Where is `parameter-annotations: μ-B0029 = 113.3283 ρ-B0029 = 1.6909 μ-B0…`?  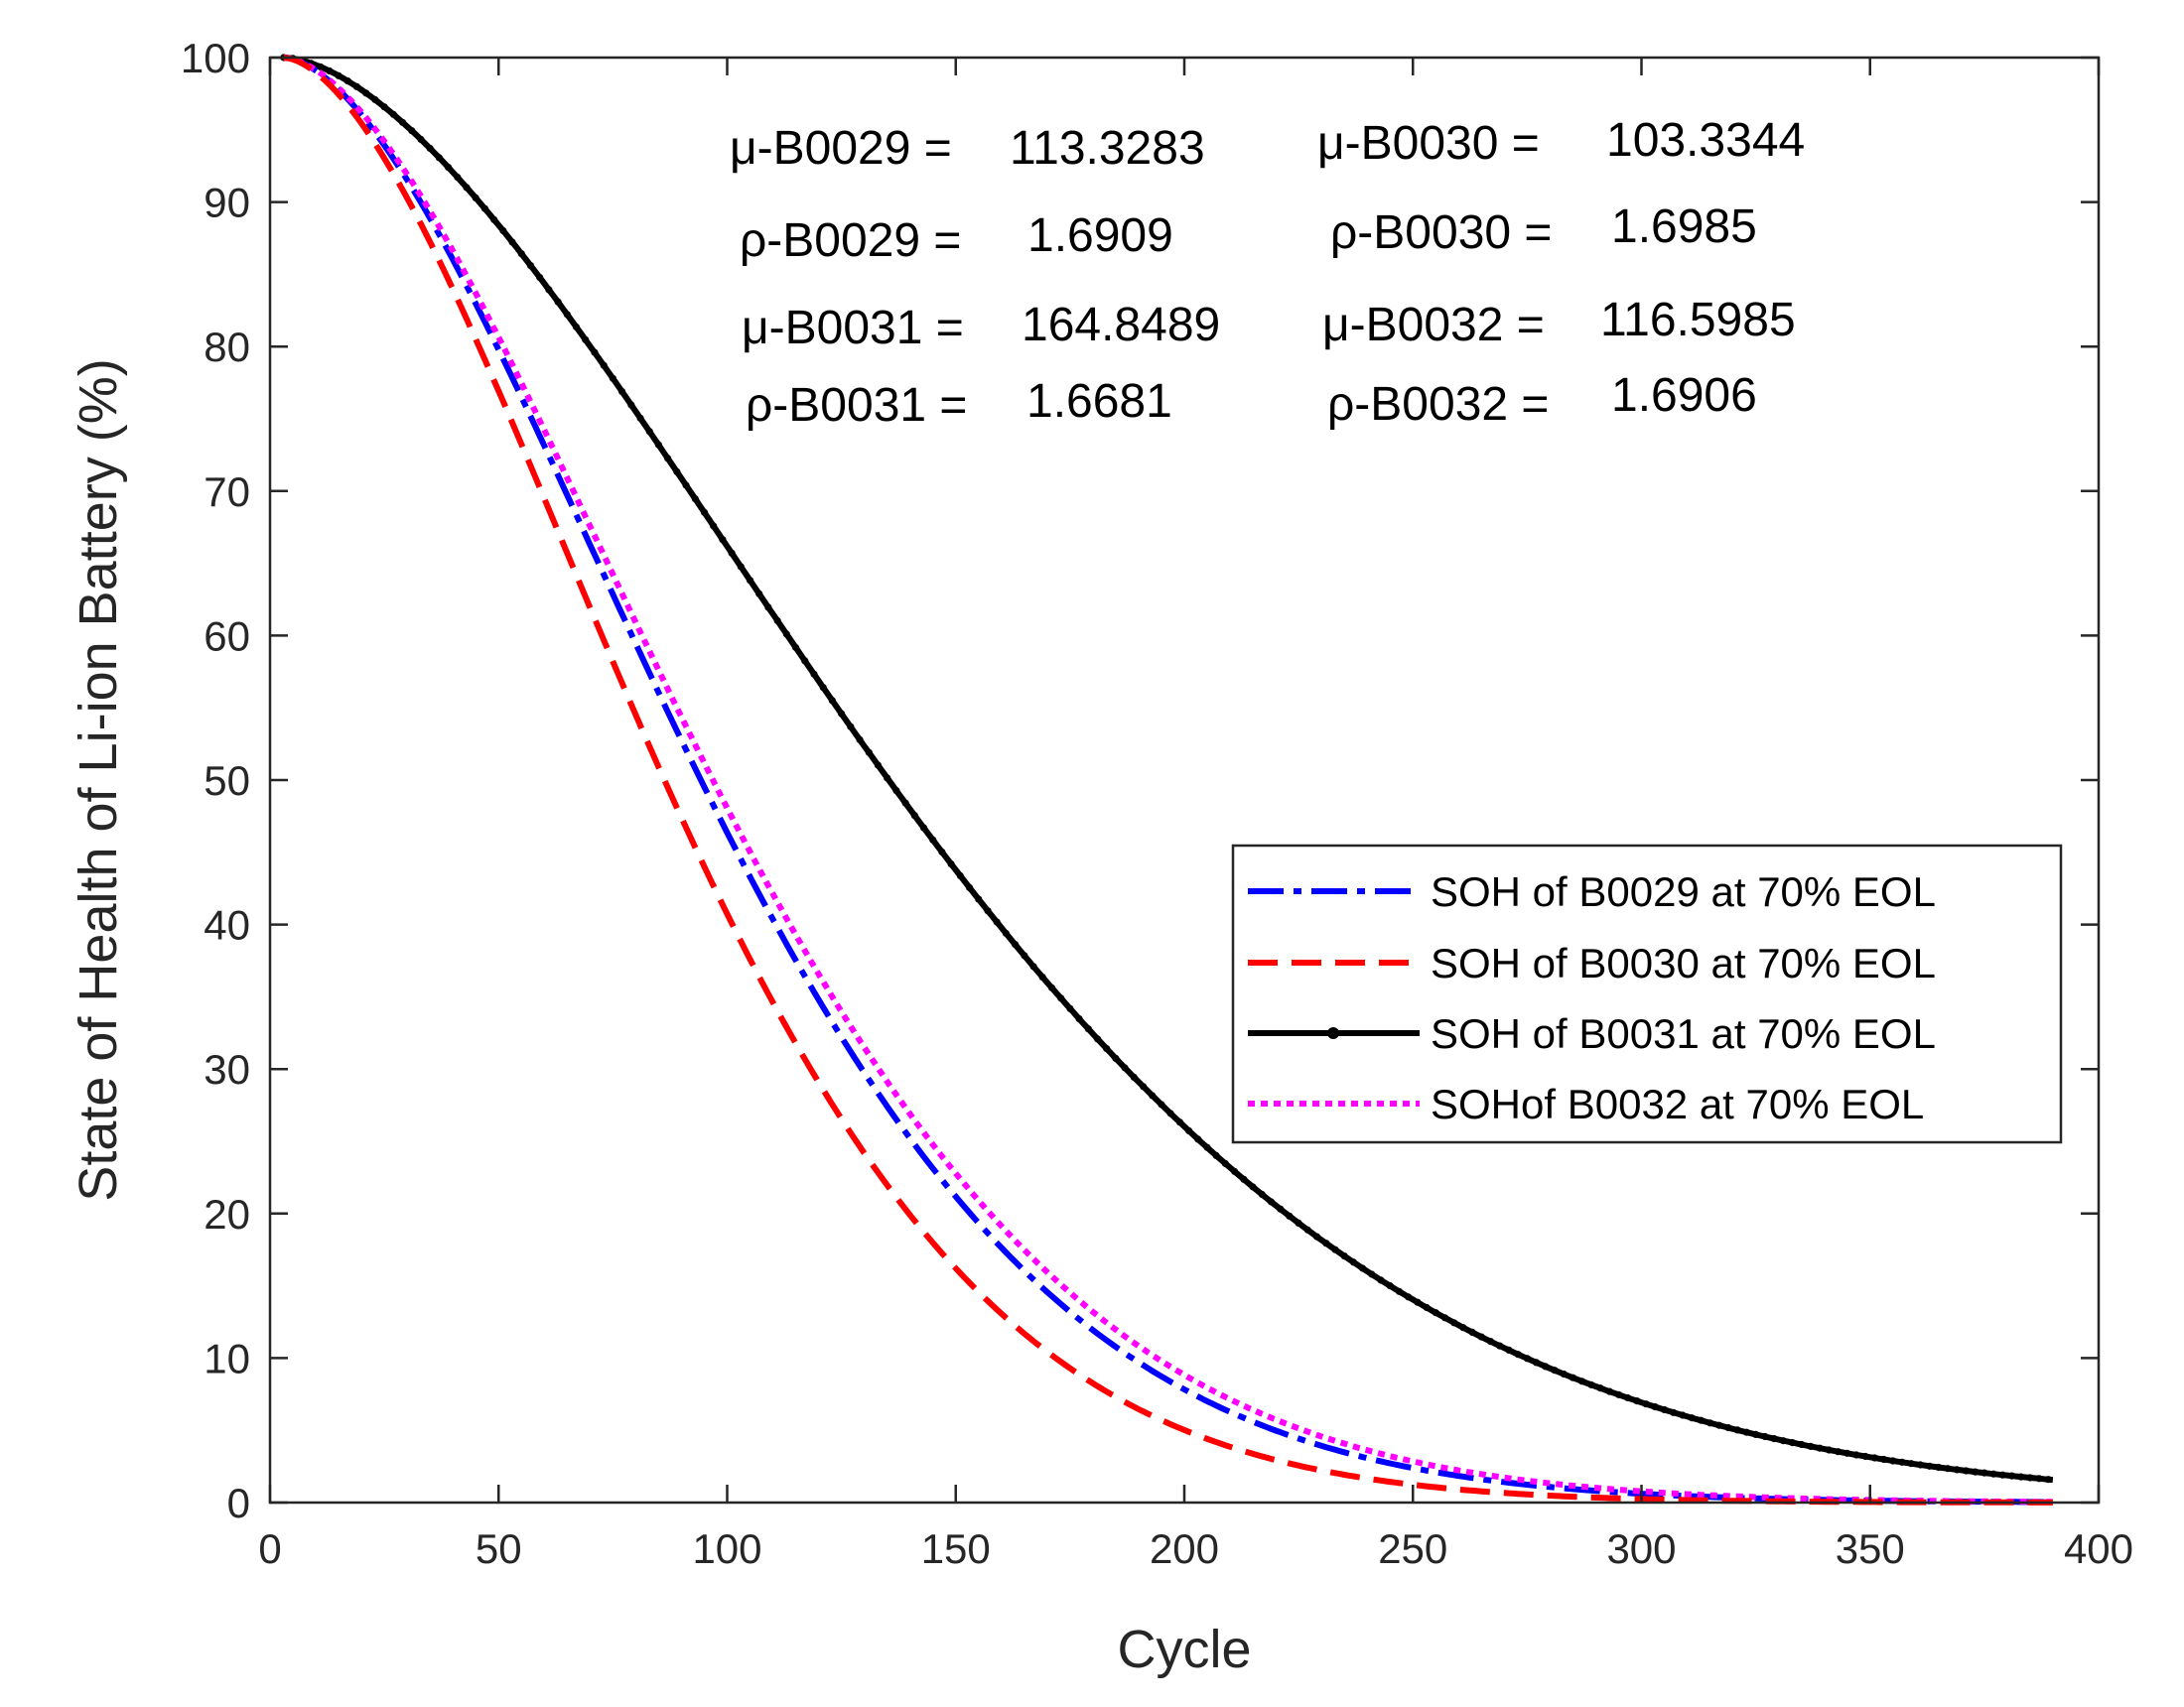
parameter-annotations: μ-B0029 = 113.3283 ρ-B0029 = 1.6909 μ-B0… is located at coordinates (1267, 273).